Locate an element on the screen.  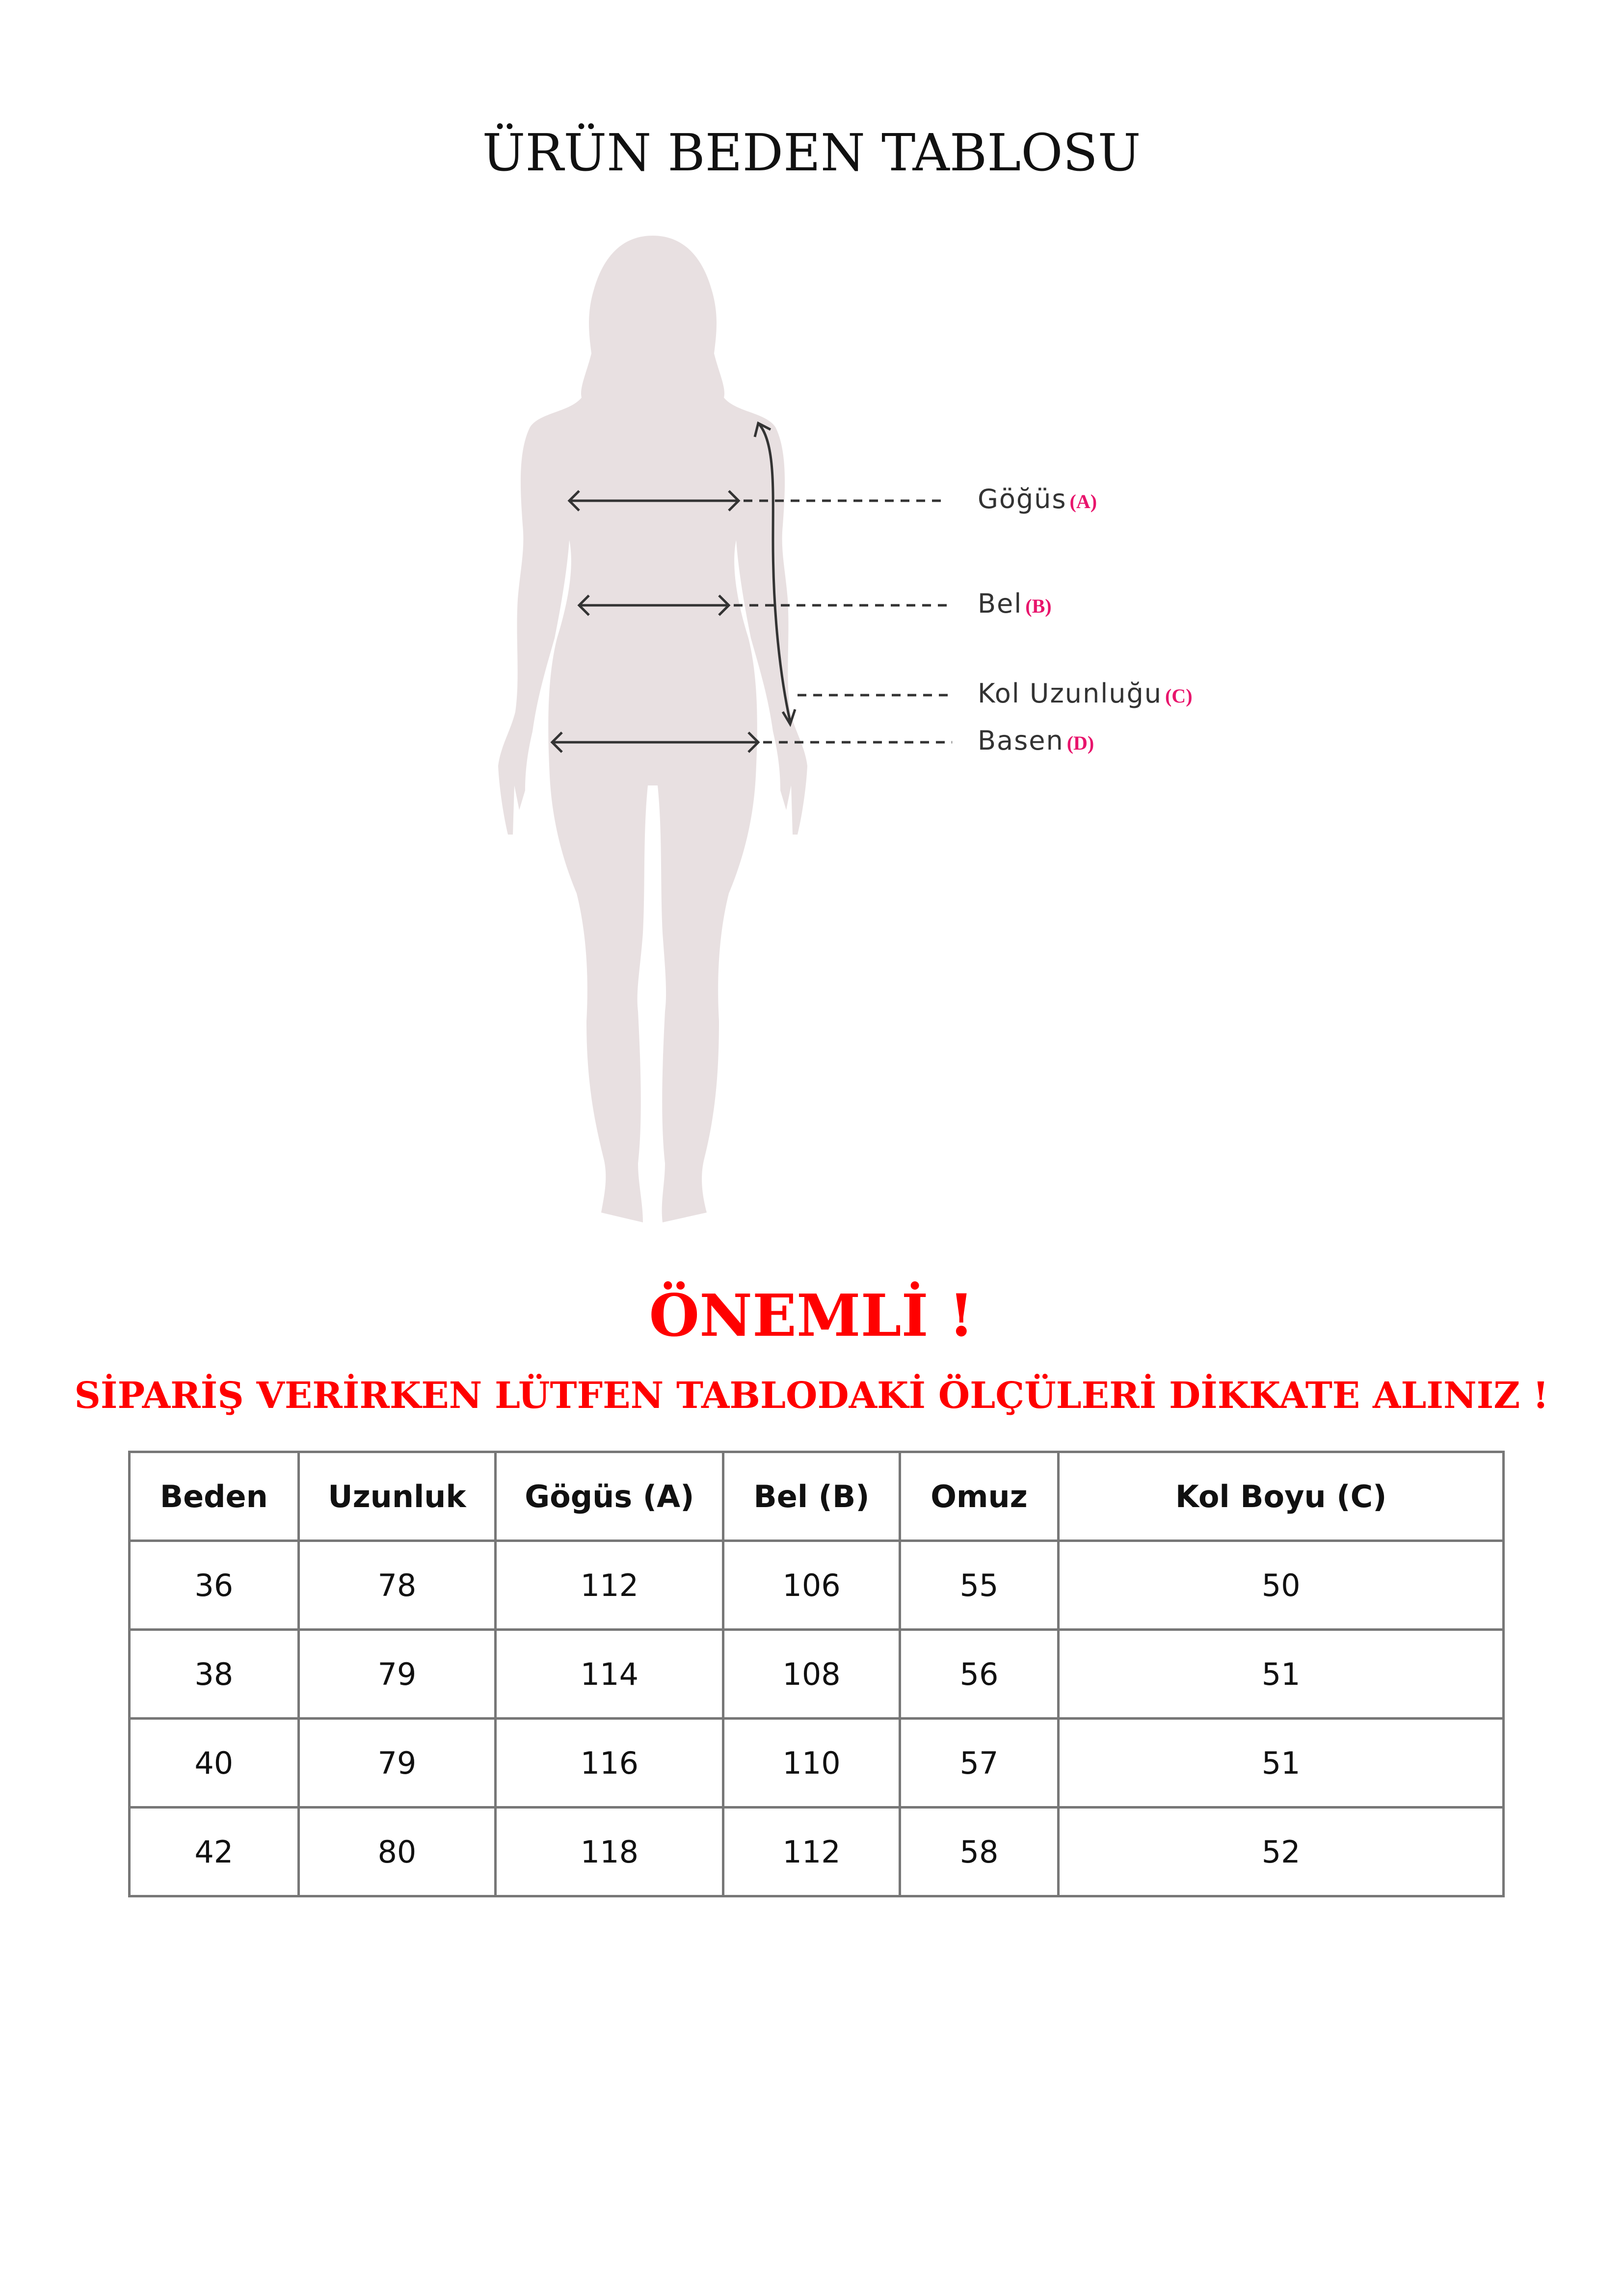
table-cell: 58 is located at coordinates (979, 1851).